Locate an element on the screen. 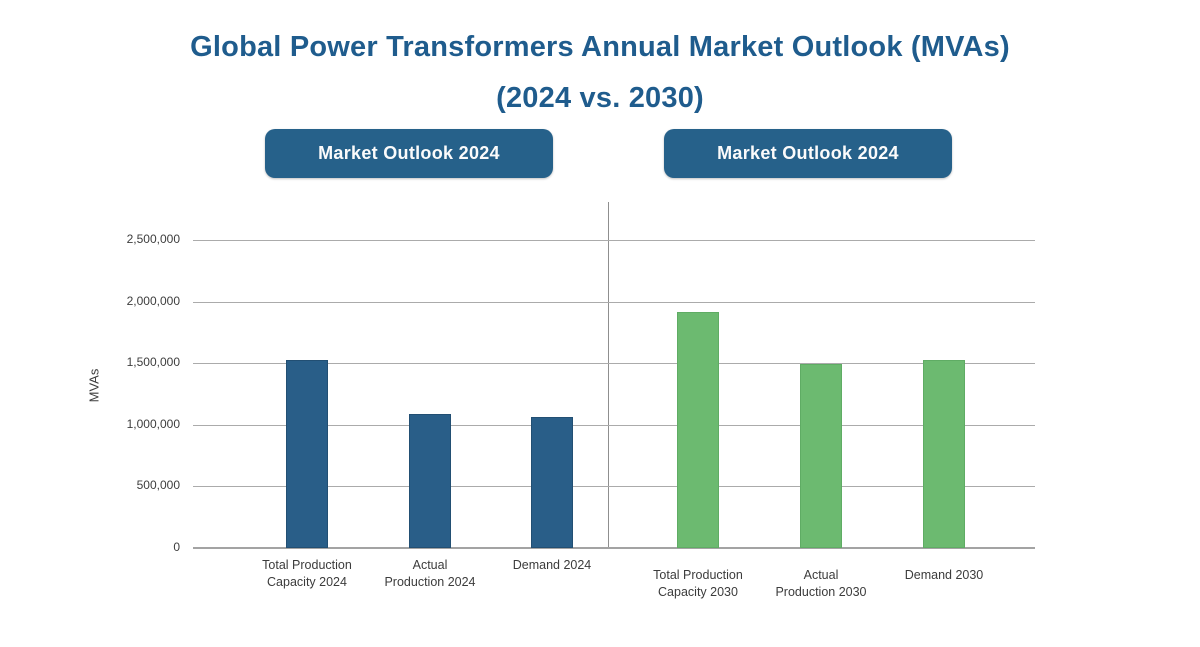  chart-title-line2: (2024 vs. 2030) is located at coordinates (600, 97).